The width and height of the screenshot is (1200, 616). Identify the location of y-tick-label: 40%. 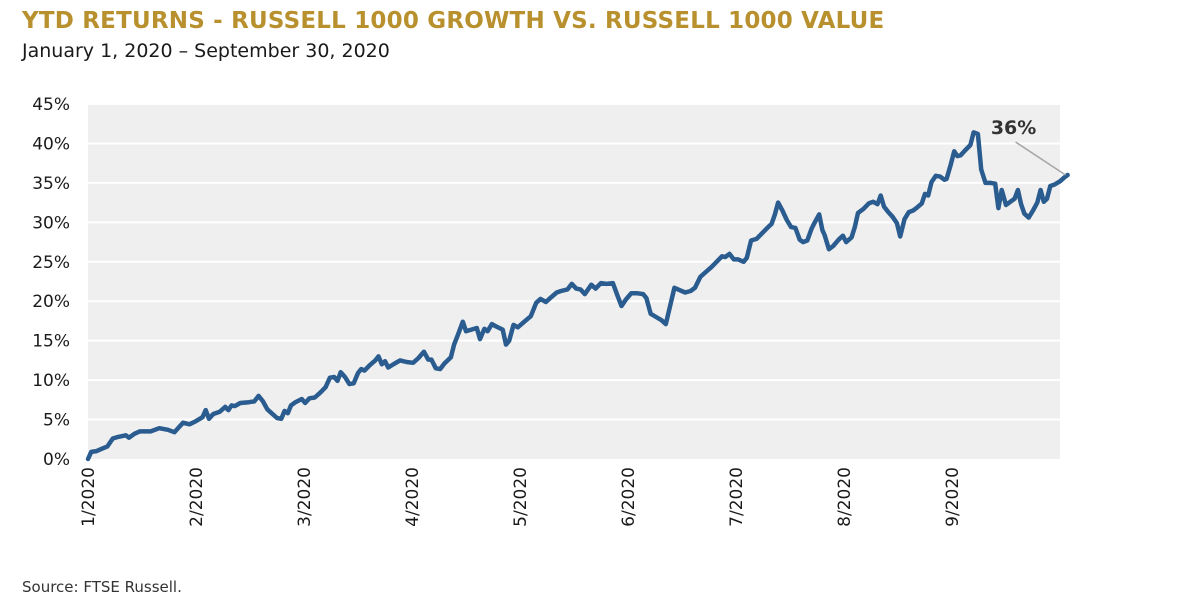
(51, 144).